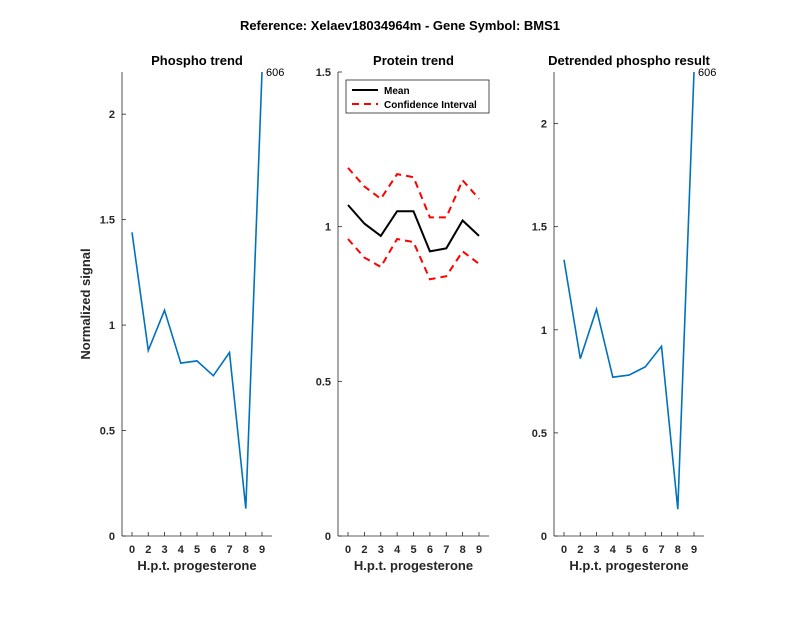 The width and height of the screenshot is (800, 618). Describe the element at coordinates (148, 550) in the screenshot. I see `phospho-xtick-label: 2` at that location.